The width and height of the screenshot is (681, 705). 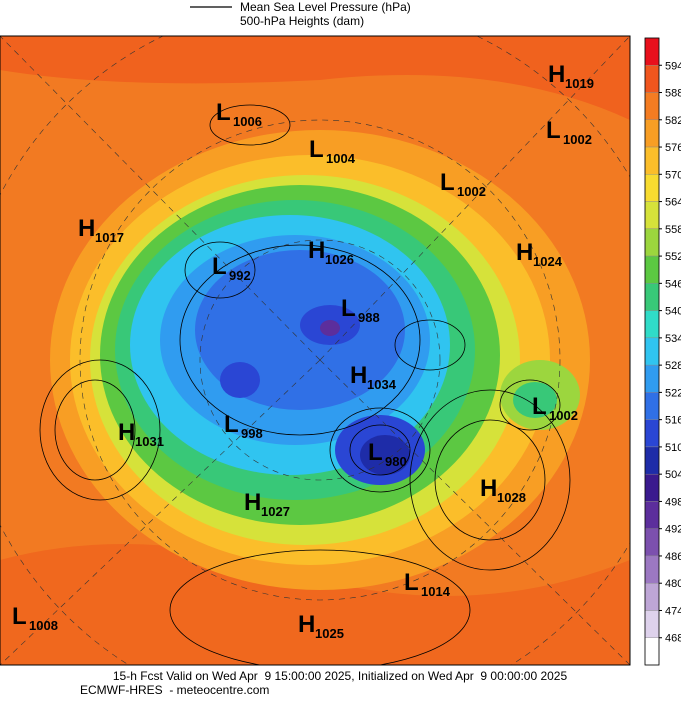 What do you see at coordinates (149, 441) in the screenshot?
I see `center-value: 1031` at bounding box center [149, 441].